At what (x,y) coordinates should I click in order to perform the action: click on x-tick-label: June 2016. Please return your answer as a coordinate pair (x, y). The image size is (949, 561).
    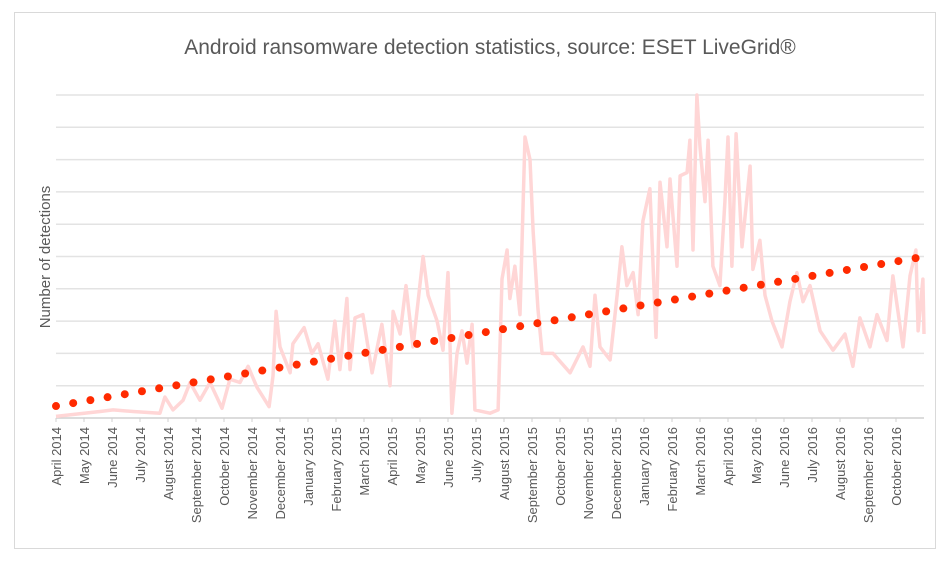
    Looking at the image, I should click on (784, 457).